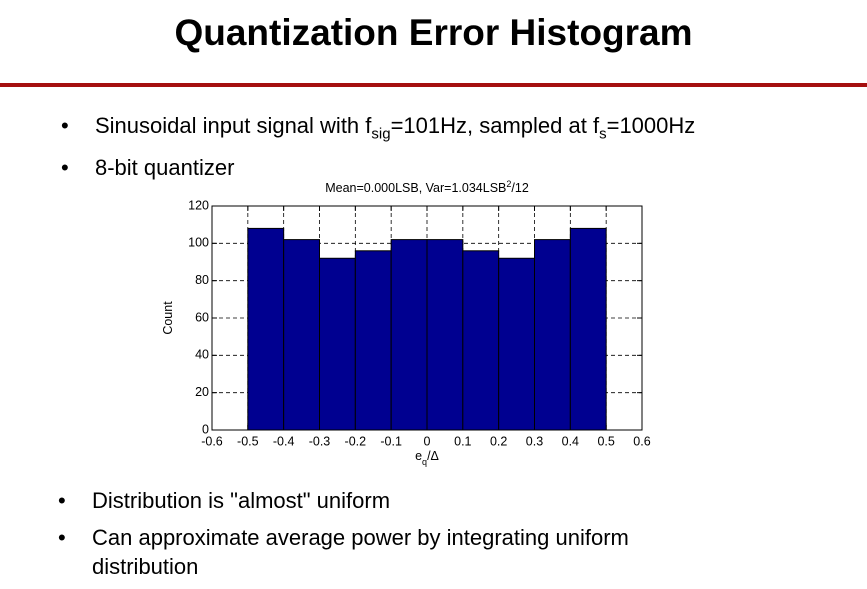 The width and height of the screenshot is (867, 589). Describe the element at coordinates (202, 317) in the screenshot. I see `y-tick-label: 60` at that location.